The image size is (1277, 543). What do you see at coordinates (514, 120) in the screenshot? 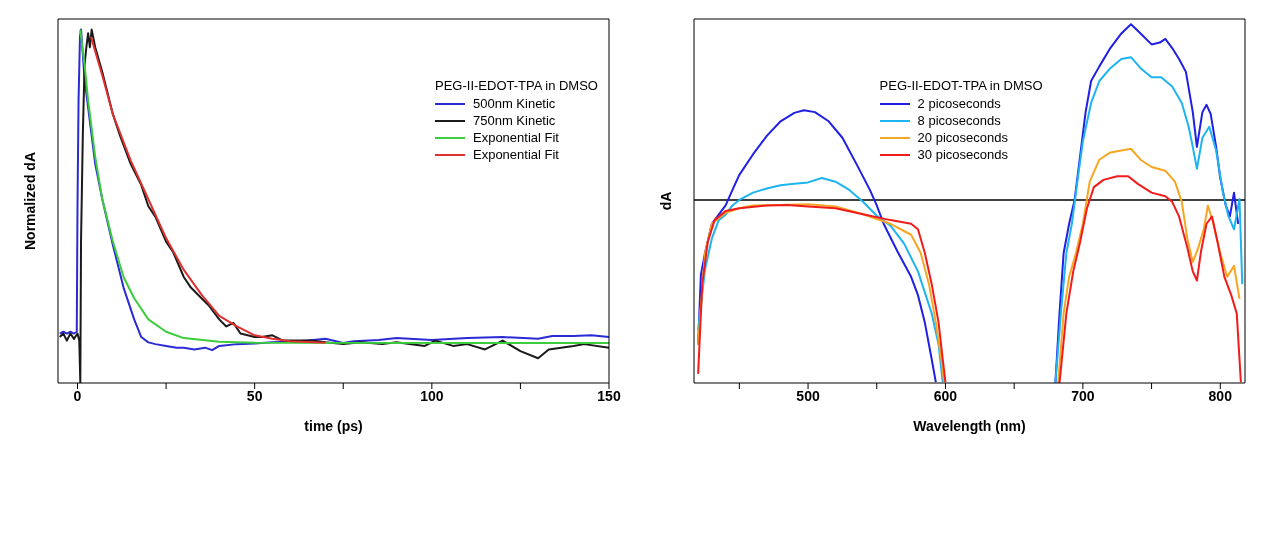
I see `legend-label: 750nm Kinetic` at bounding box center [514, 120].